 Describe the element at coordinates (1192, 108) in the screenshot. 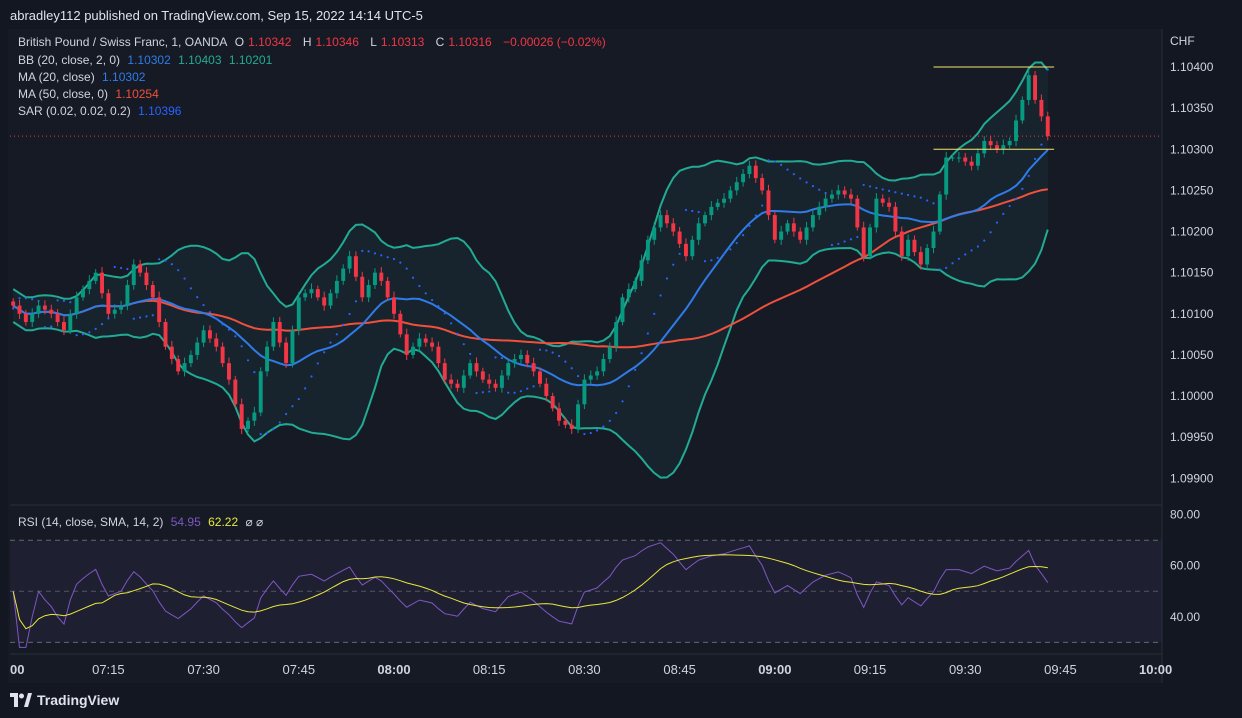

I see `price-tick-label: 1.10350` at that location.